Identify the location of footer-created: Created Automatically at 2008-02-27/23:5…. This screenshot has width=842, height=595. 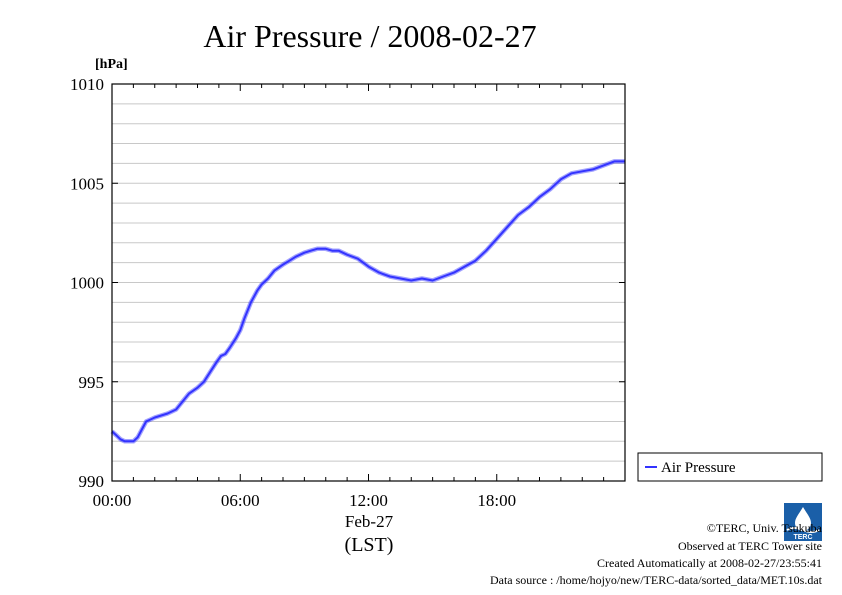
(709, 563).